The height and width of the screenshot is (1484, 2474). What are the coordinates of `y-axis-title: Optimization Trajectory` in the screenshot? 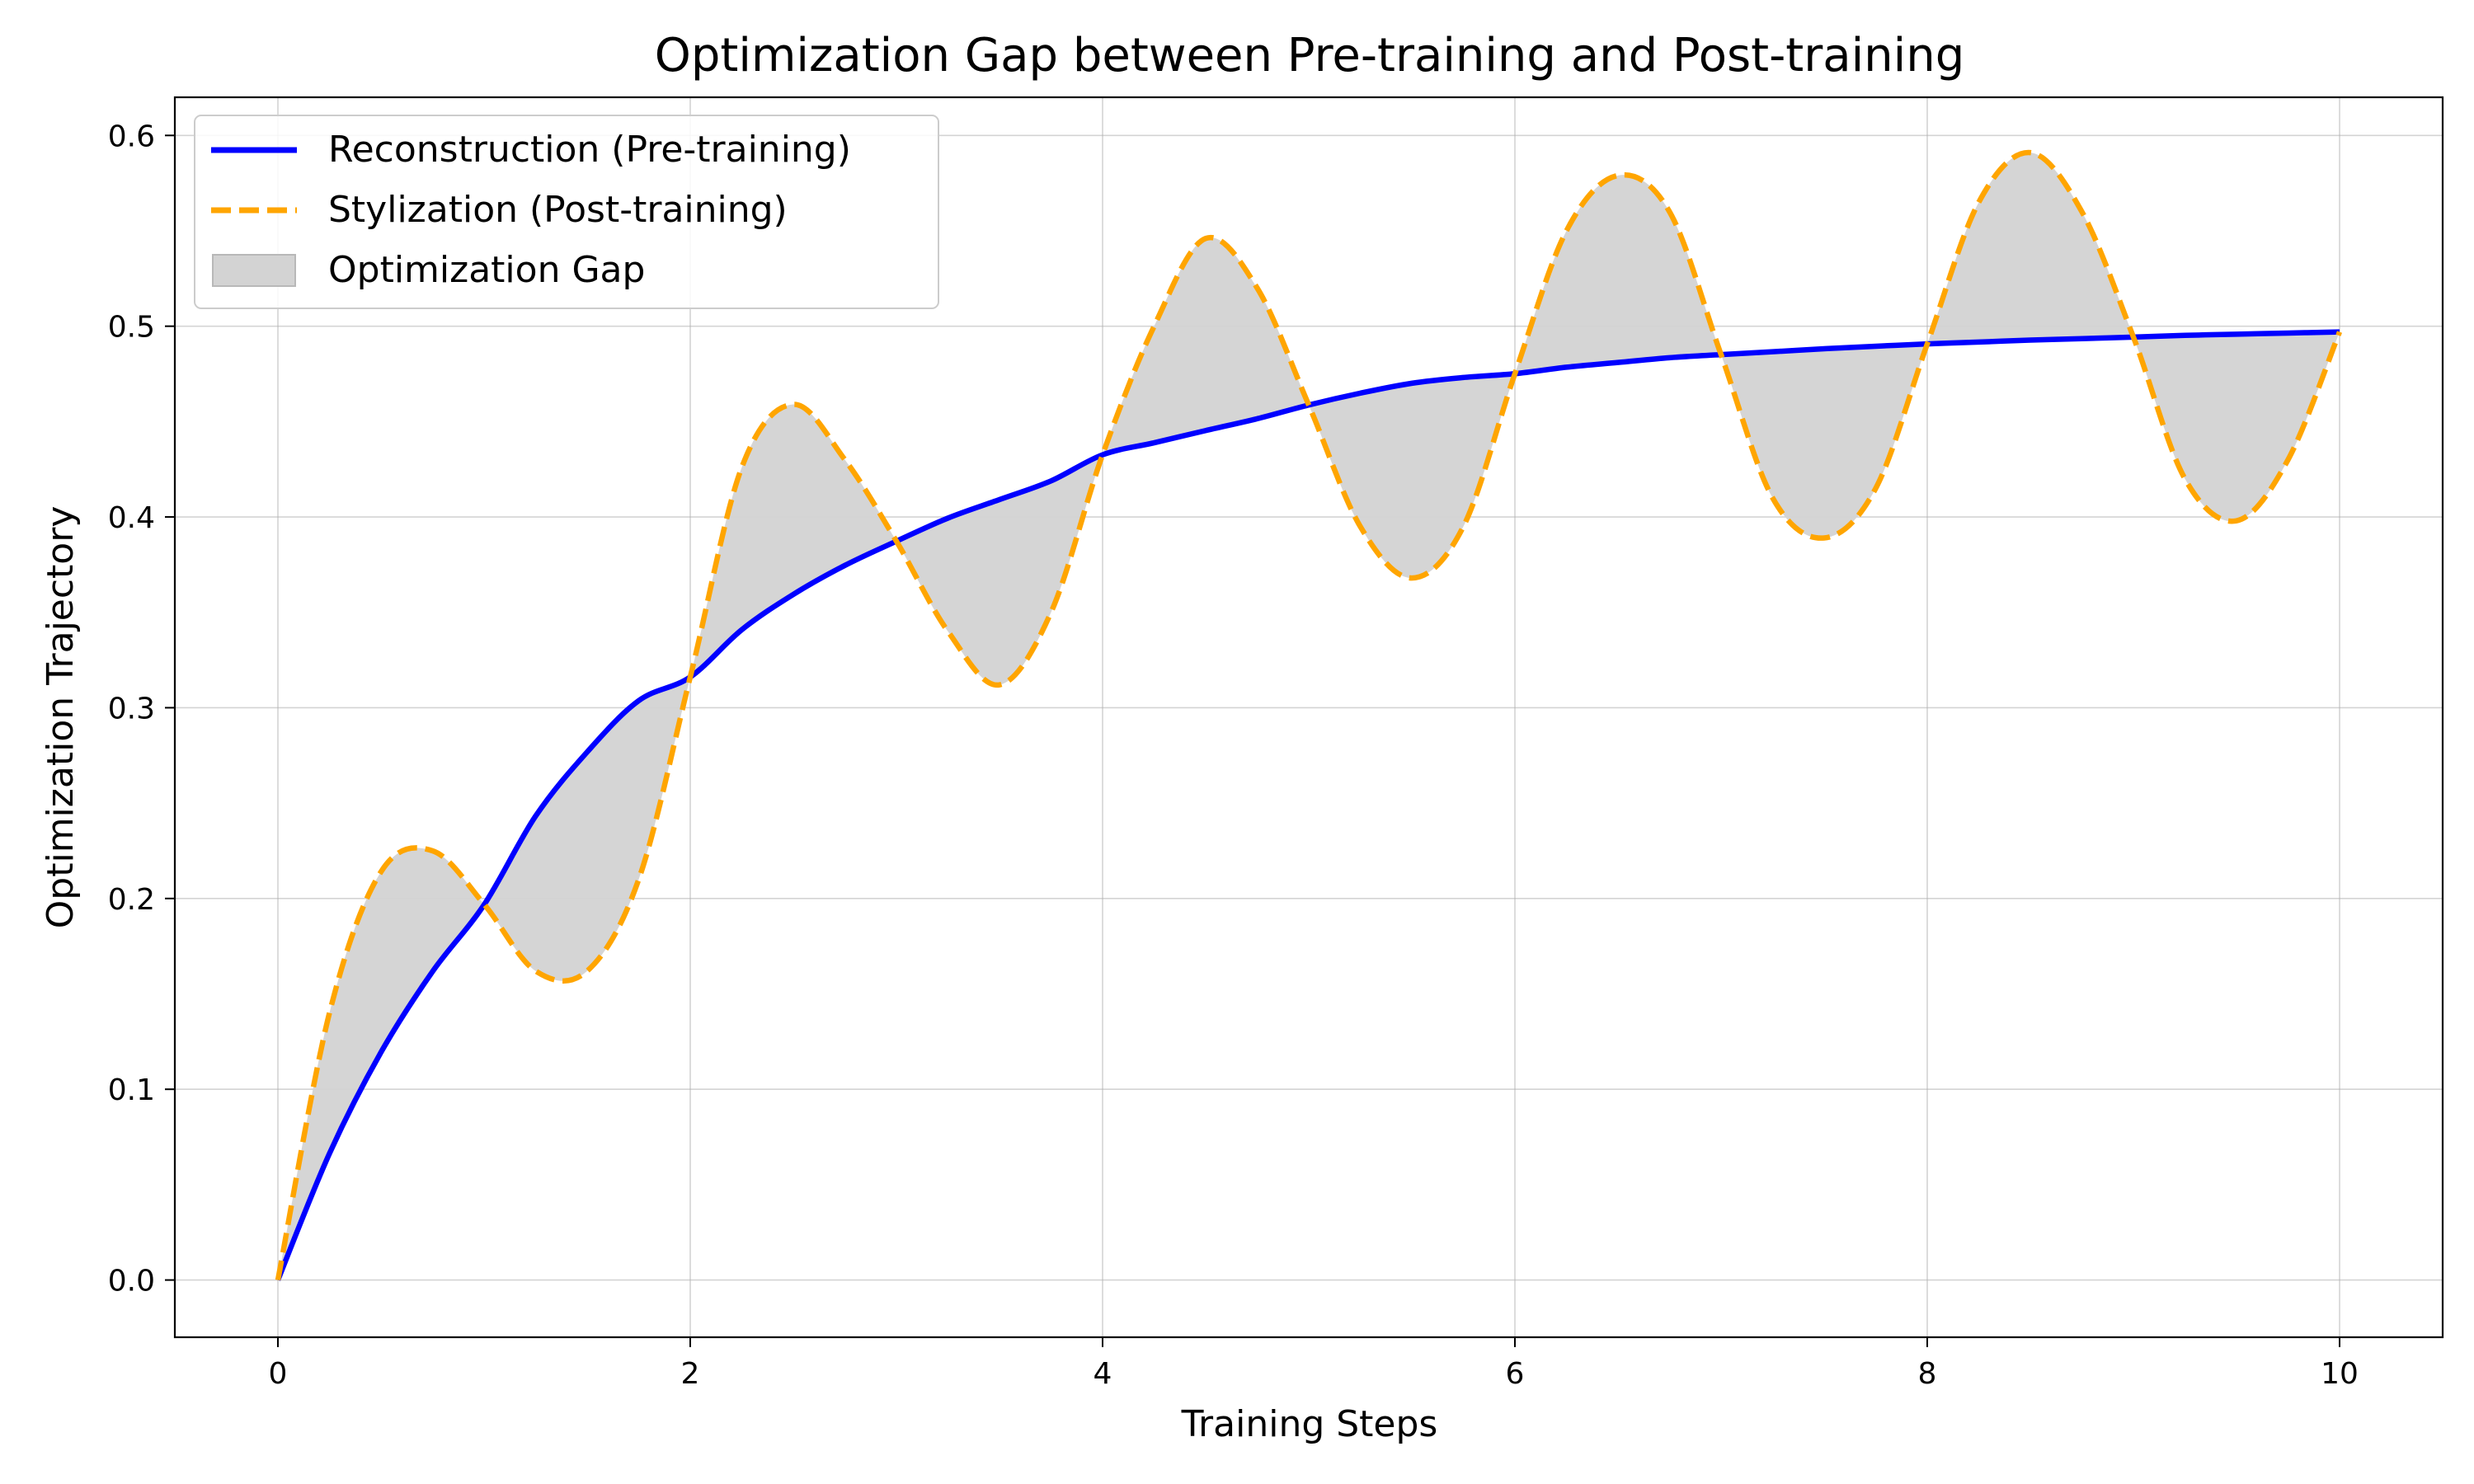 It's located at (61, 717).